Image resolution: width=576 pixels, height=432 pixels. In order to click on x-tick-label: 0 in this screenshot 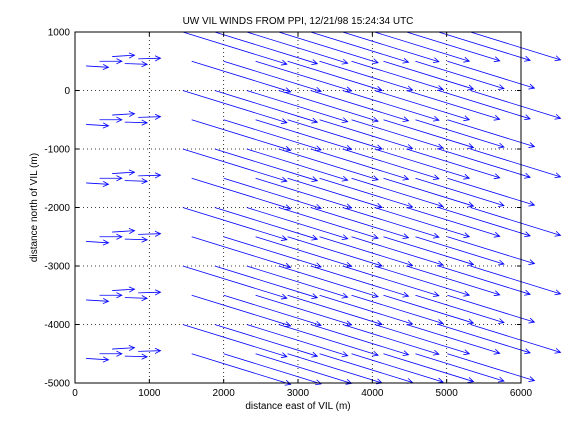, I will do `click(75, 393)`.